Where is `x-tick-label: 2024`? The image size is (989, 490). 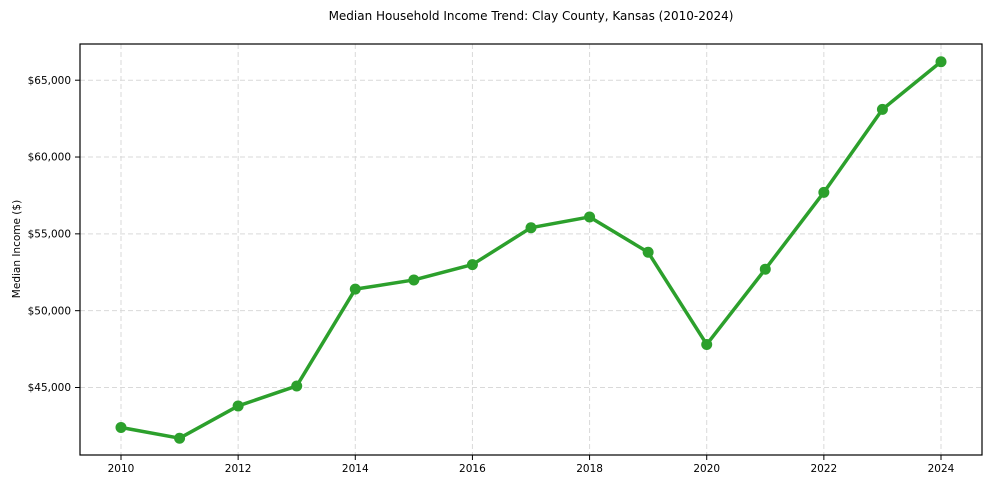 x-tick-label: 2024 is located at coordinates (941, 469).